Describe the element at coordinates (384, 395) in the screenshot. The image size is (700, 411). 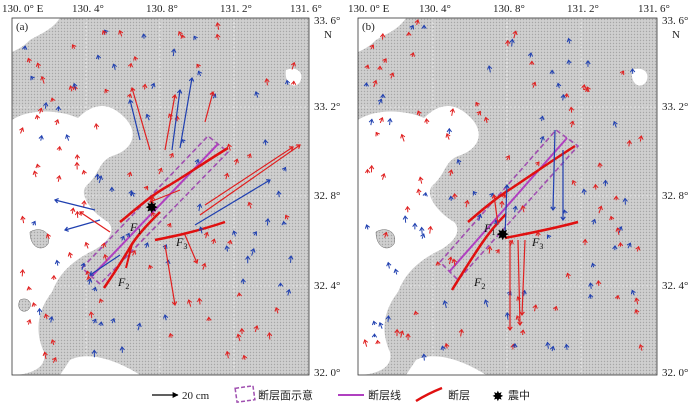
I see `fault-line-label: 断层线` at that location.